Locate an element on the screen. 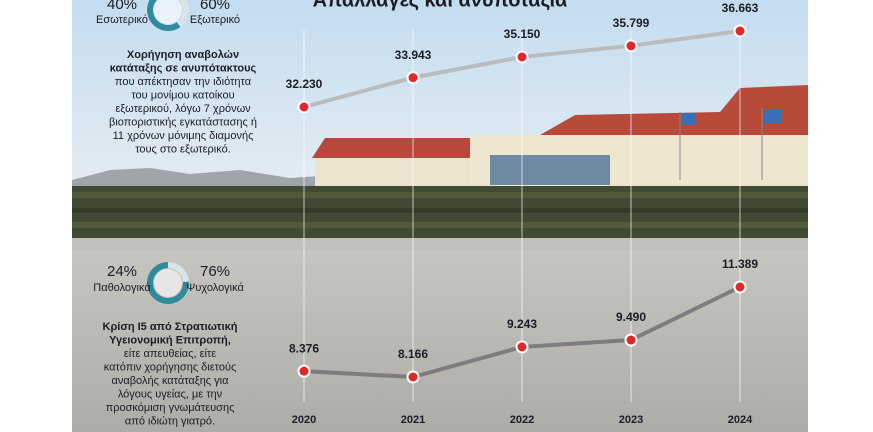 Image resolution: width=873 pixels, height=432 pixels. note-heading: Υγειονομική Επιτροπή, is located at coordinates (170, 340).